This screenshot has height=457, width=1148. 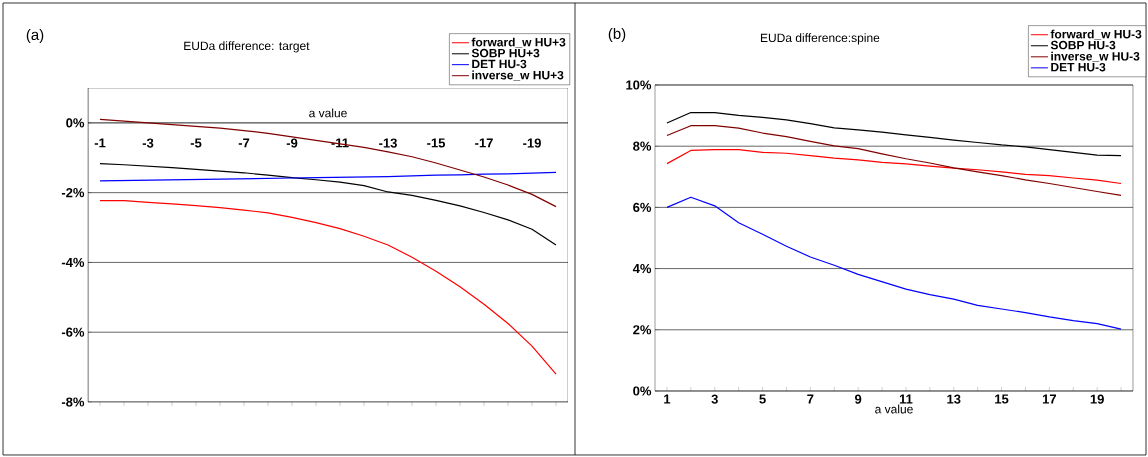 What do you see at coordinates (196, 143) in the screenshot?
I see `x-tick-label: -5` at bounding box center [196, 143].